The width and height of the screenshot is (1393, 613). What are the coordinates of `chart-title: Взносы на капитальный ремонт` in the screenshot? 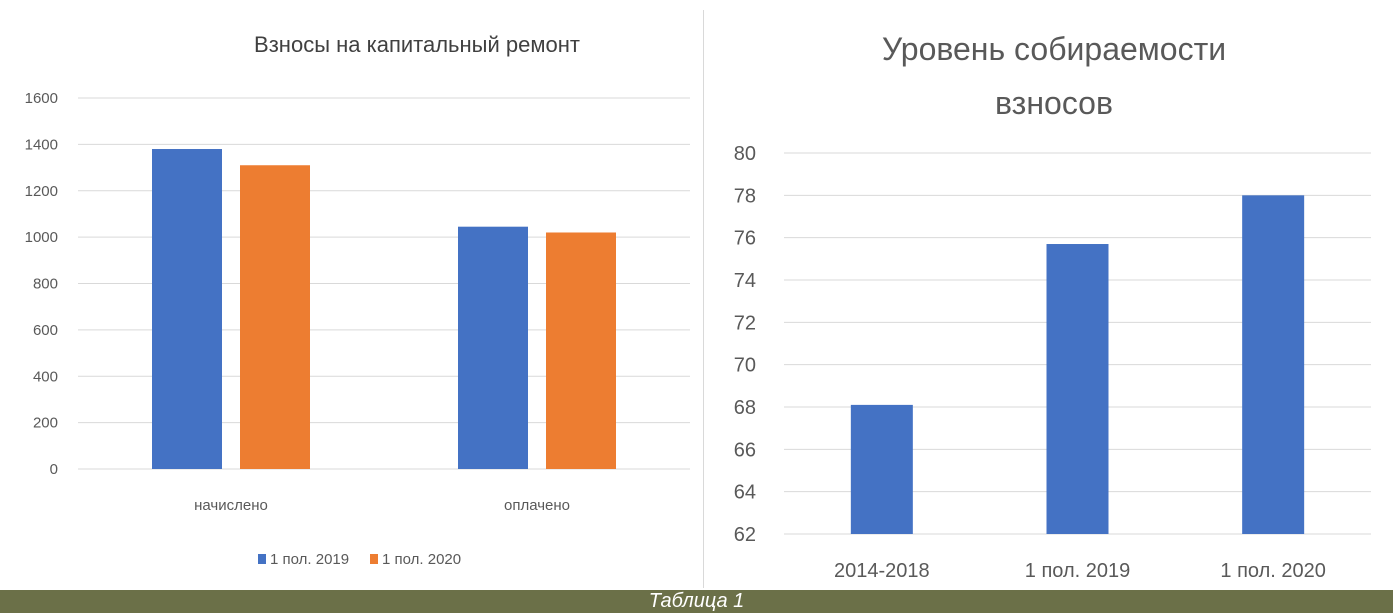 It's located at (417, 44).